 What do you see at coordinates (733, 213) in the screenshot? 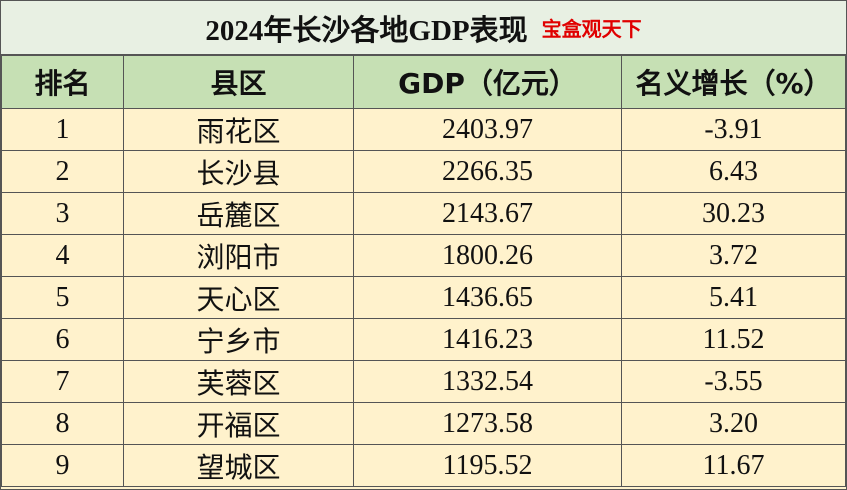
I see `table-cell: 30.23` at bounding box center [733, 213].